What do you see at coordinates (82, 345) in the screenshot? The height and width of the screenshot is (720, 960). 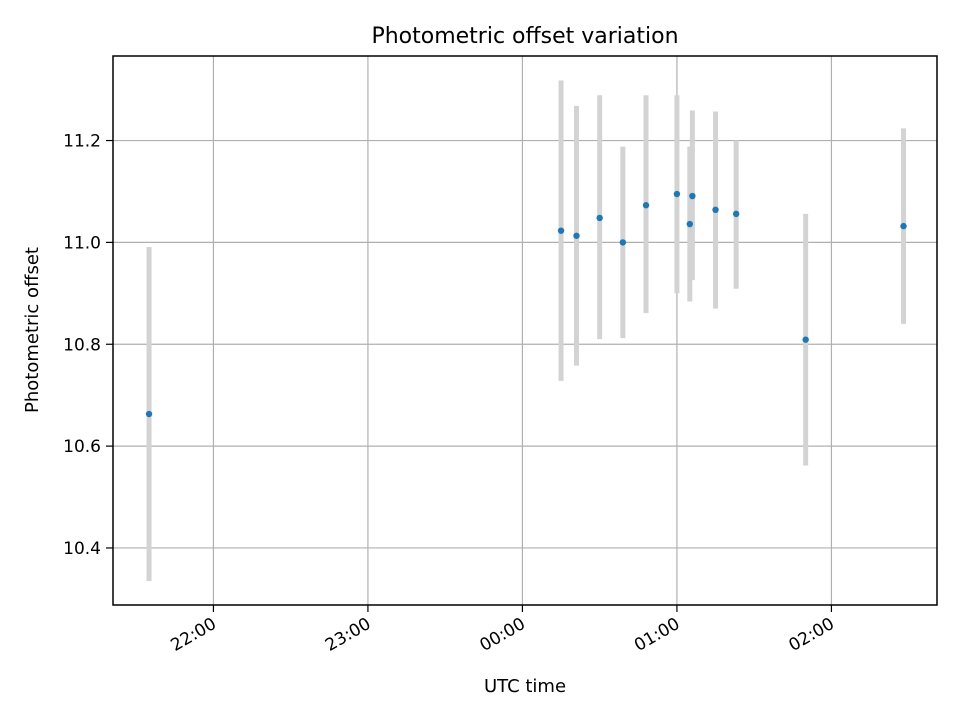 I see `y-tick-label: 10.8` at bounding box center [82, 345].